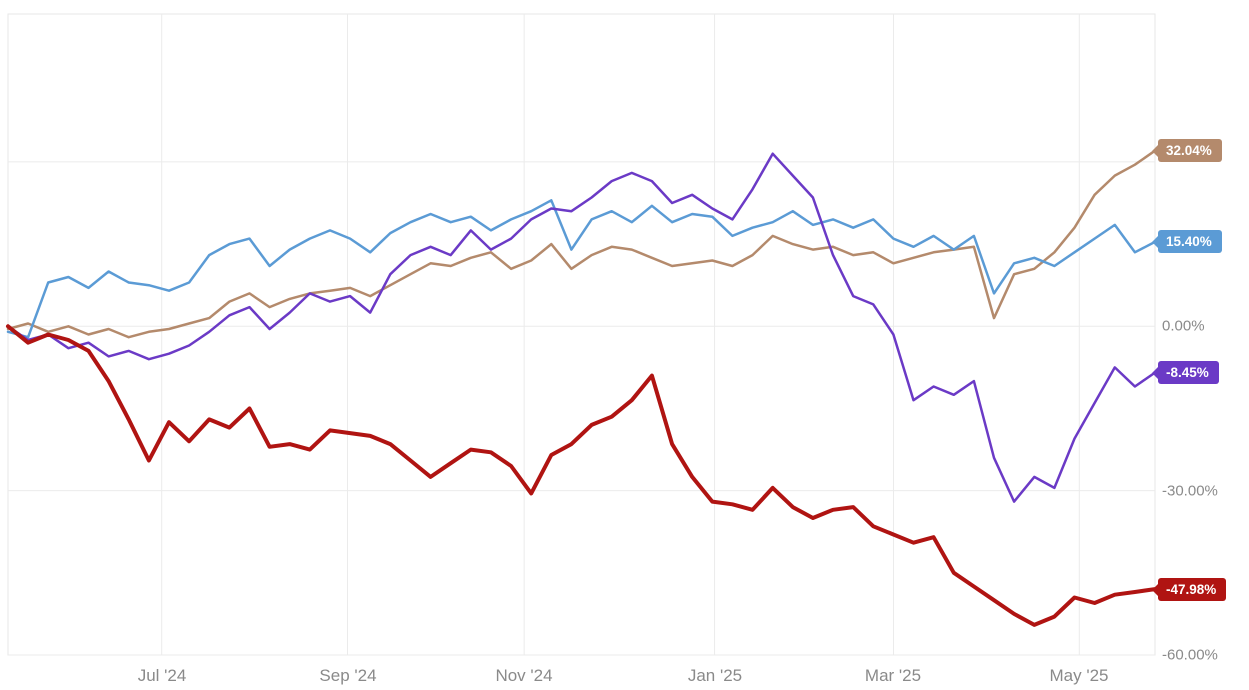 The height and width of the screenshot is (690, 1249). Describe the element at coordinates (1190, 241) in the screenshot. I see `end-label-blue-series: 15.40%` at that location.